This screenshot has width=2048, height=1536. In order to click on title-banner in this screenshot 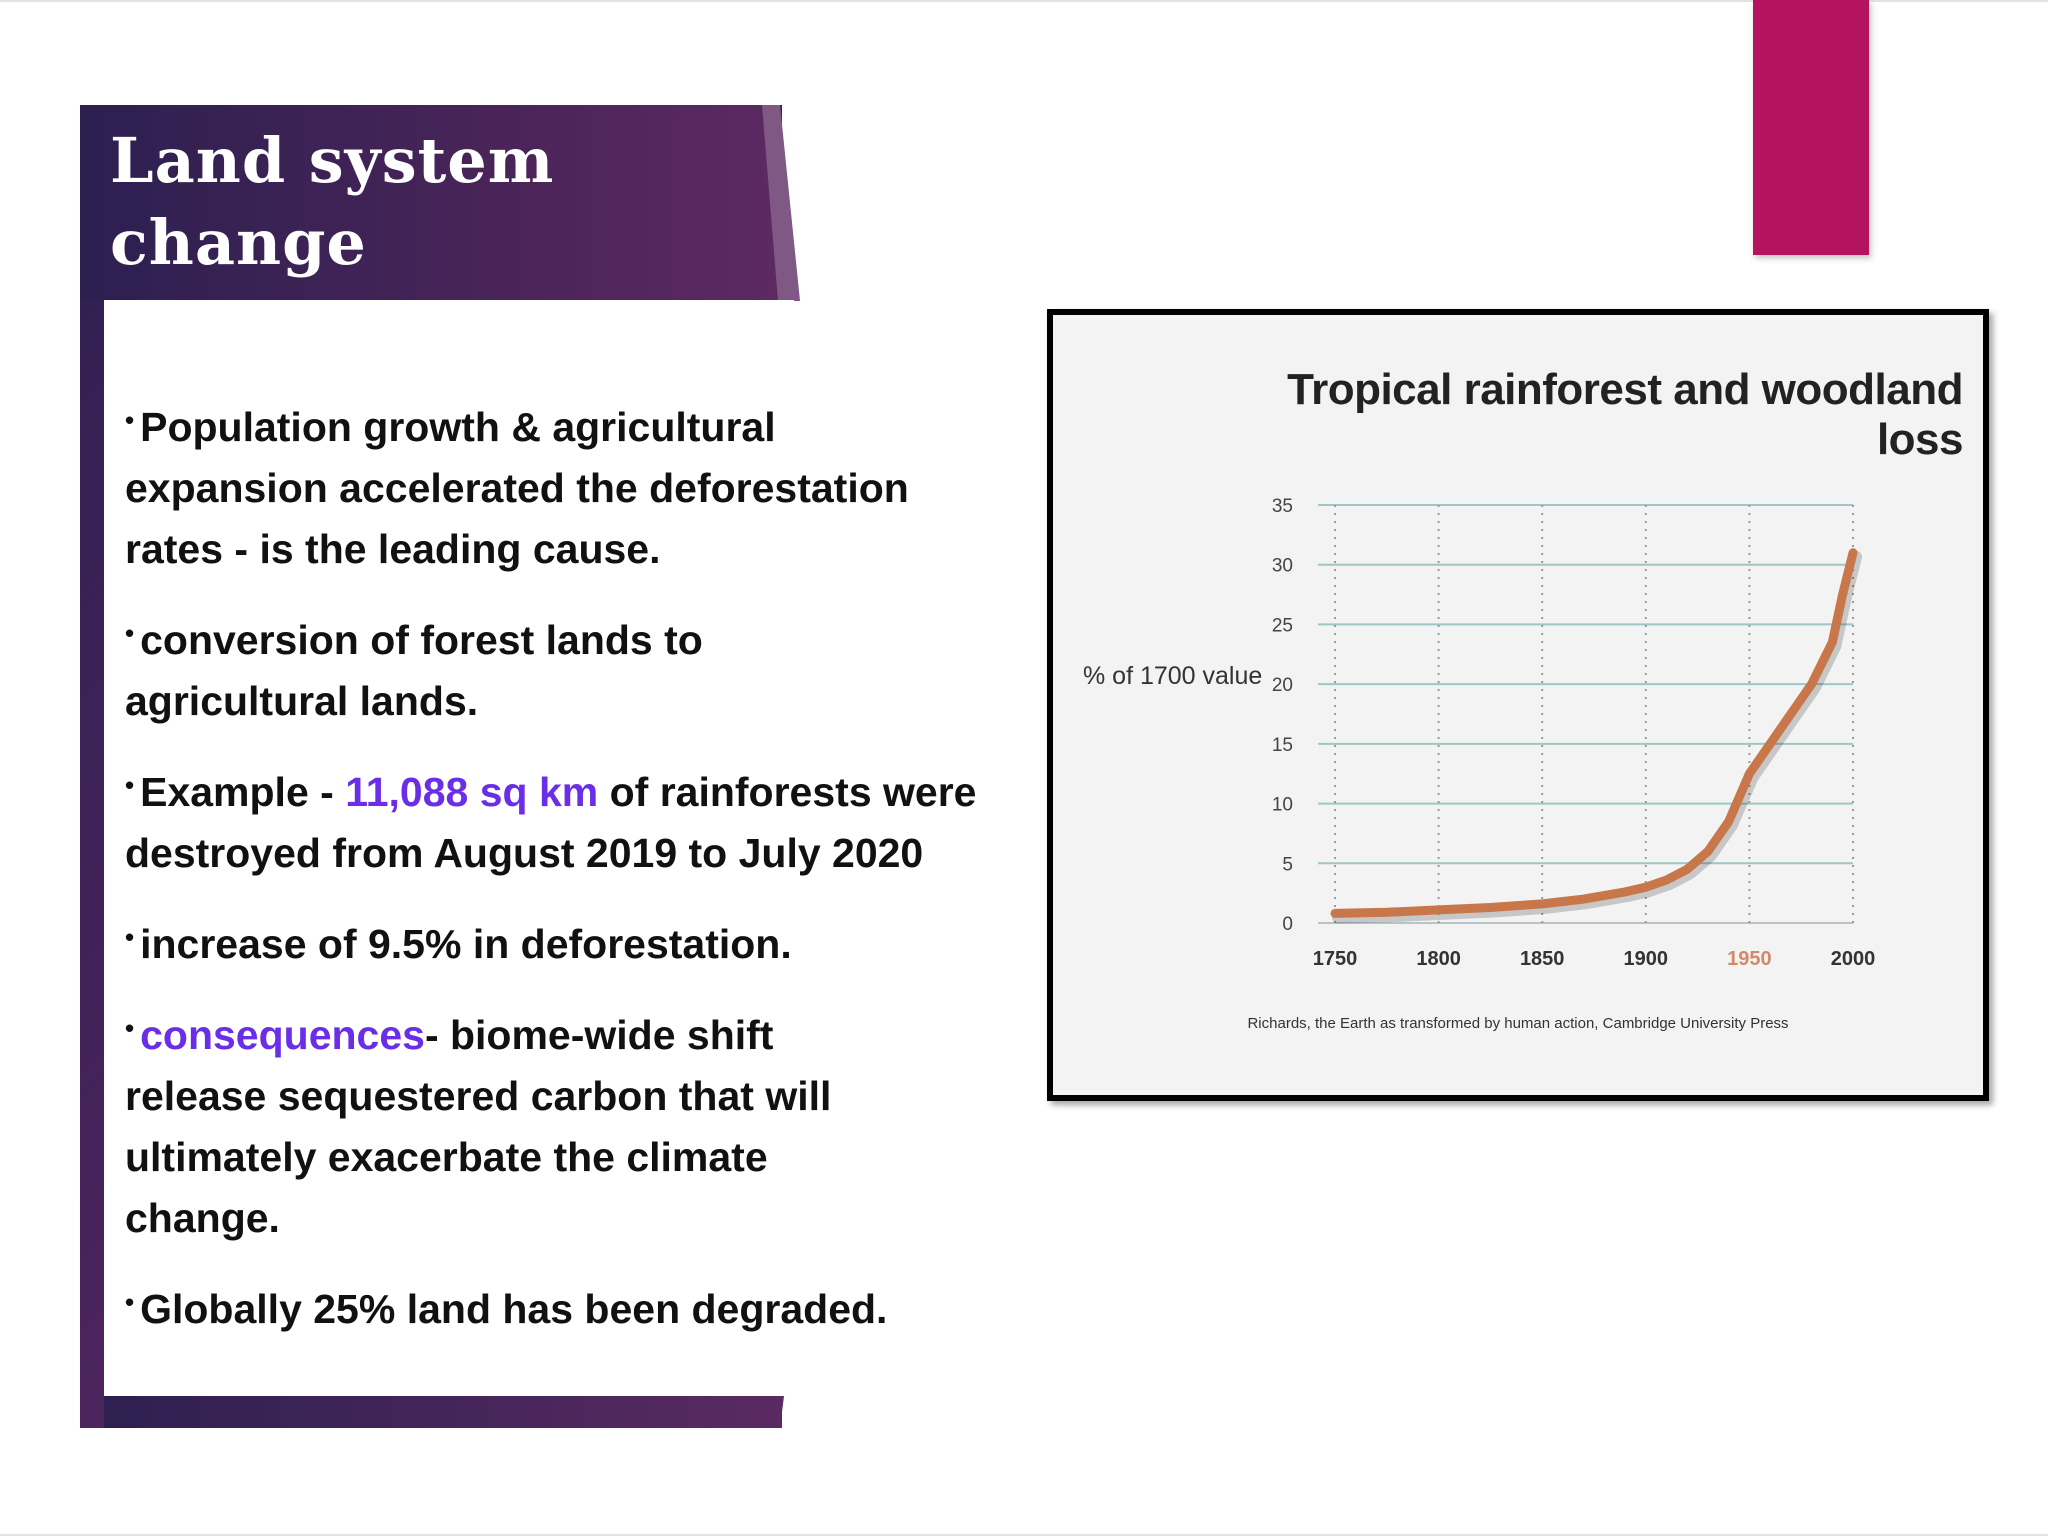, I will do `click(440, 203)`.